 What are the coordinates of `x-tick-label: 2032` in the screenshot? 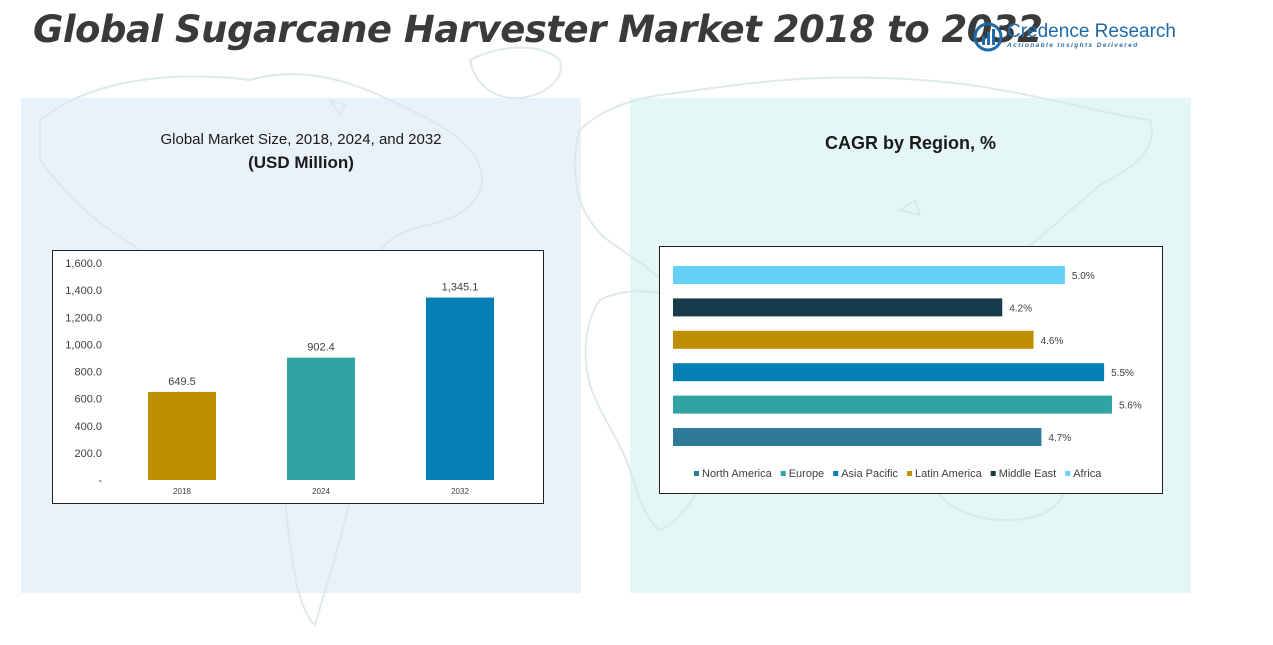 It's located at (460, 491).